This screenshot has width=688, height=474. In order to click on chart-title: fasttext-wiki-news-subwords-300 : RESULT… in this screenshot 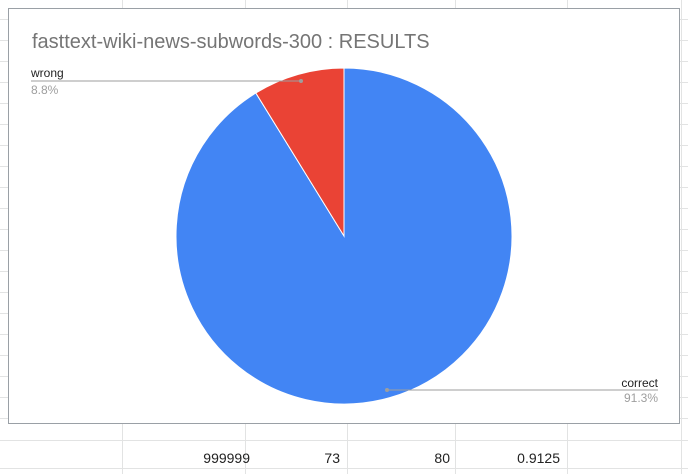, I will do `click(231, 42)`.